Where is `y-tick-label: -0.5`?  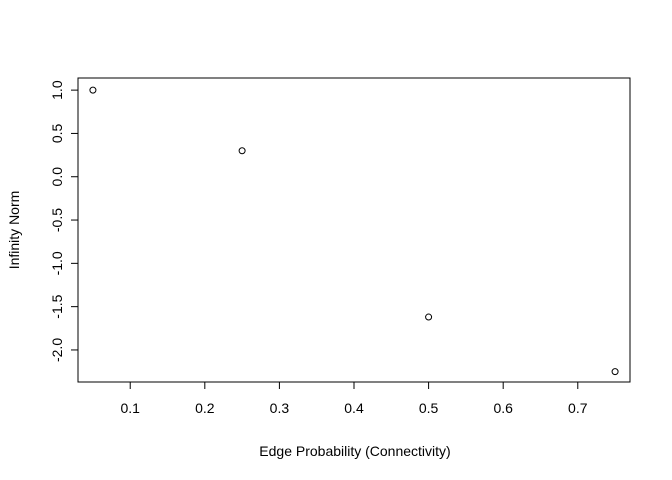
y-tick-label: -0.5 is located at coordinates (57, 220).